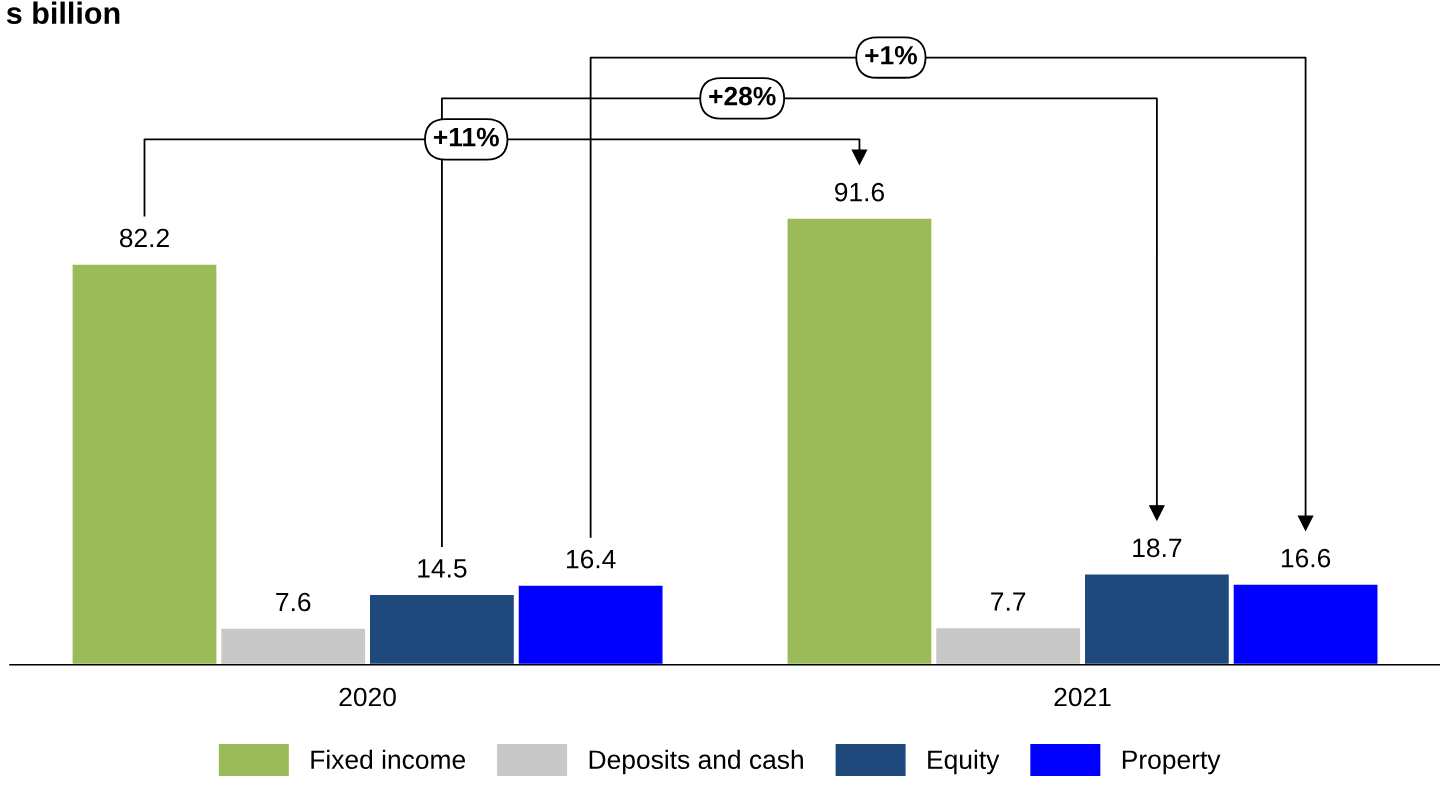 Image resolution: width=1440 pixels, height=799 pixels. I want to click on legend-label: Fixed income, so click(388, 759).